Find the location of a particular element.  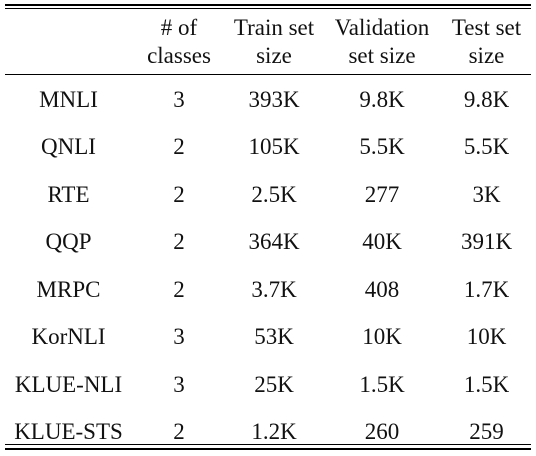

cell-dataset: MRPC is located at coordinates (68, 289).